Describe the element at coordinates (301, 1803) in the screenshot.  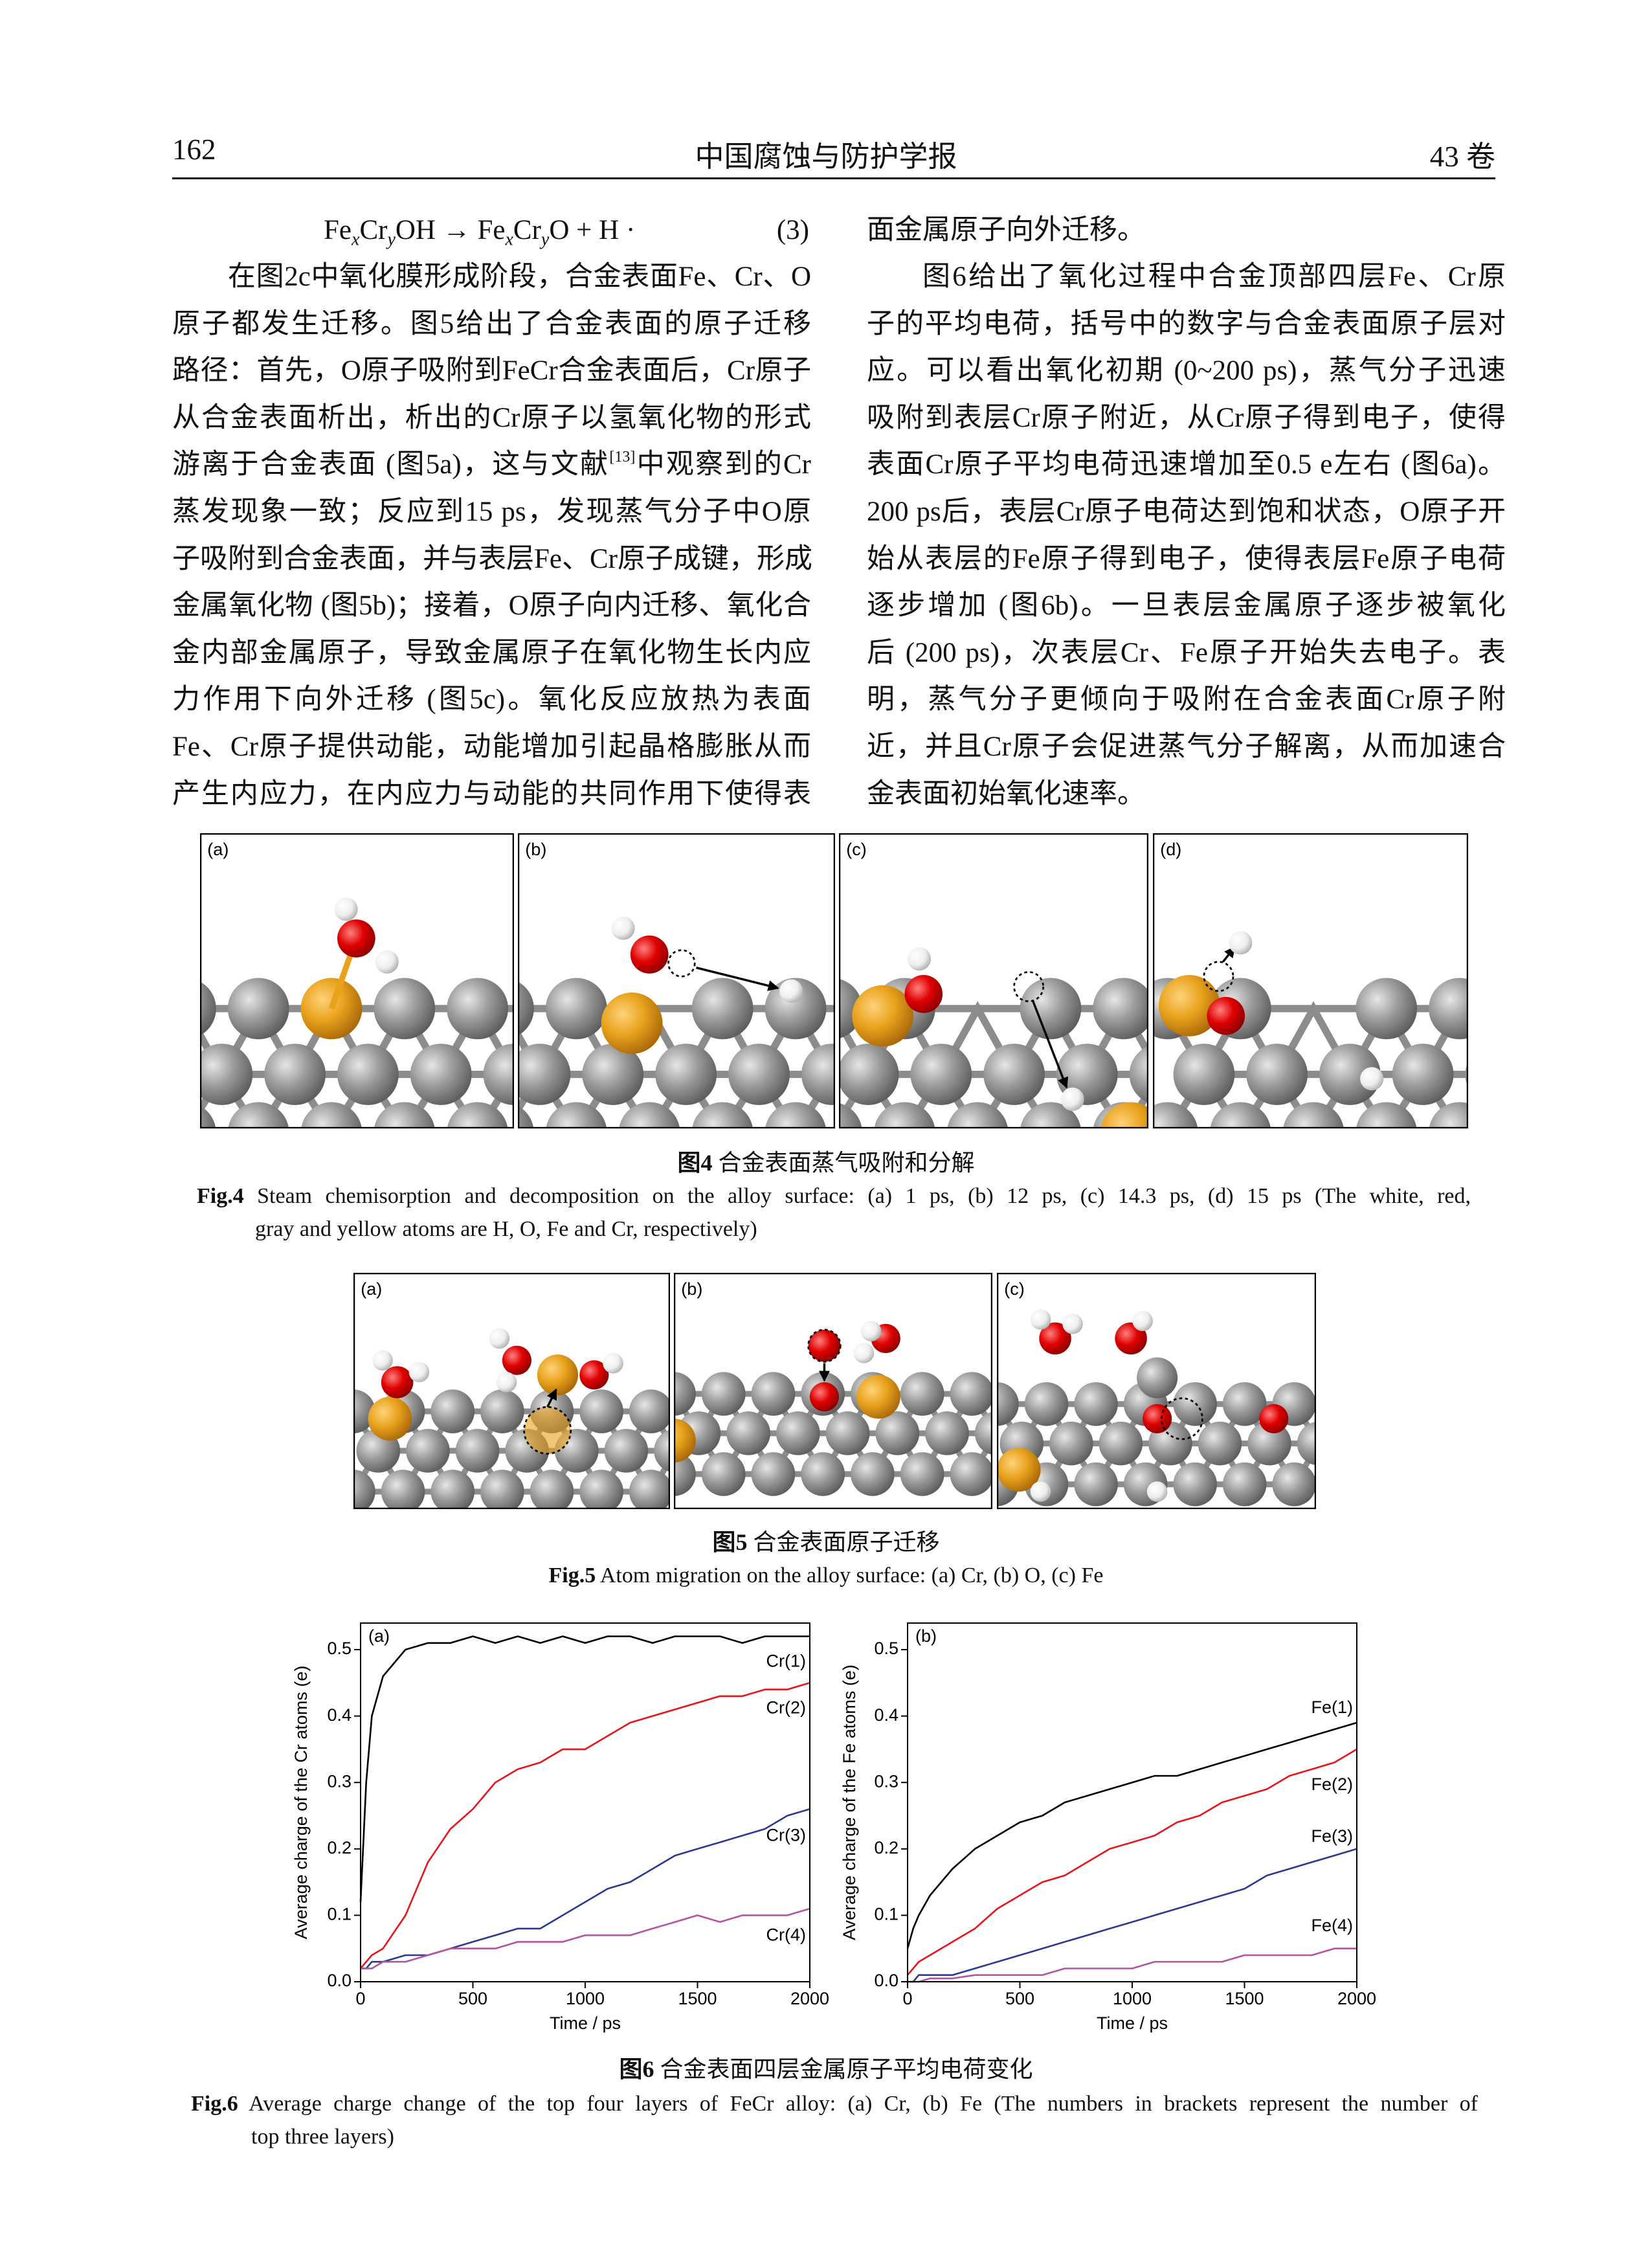
I see `y-axis-label: Average charge of the Cr atoms (e)` at that location.